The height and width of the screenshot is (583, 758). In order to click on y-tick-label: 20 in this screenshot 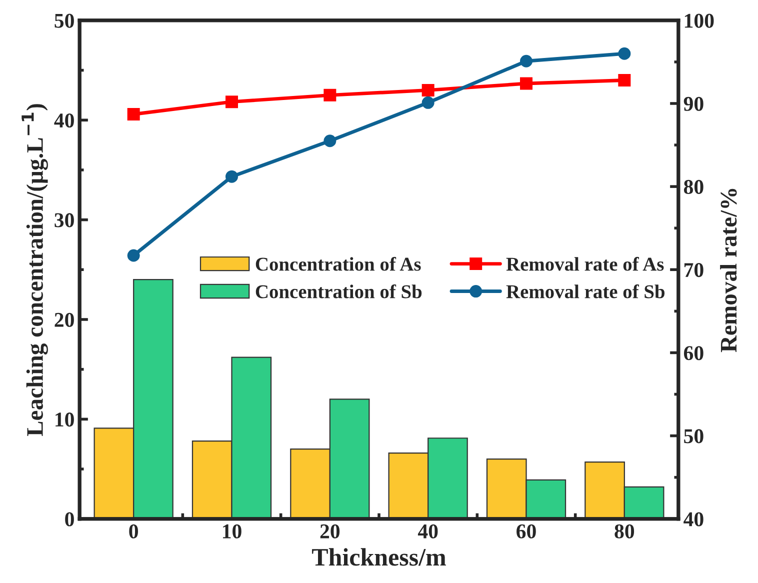, I will do `click(64, 319)`.